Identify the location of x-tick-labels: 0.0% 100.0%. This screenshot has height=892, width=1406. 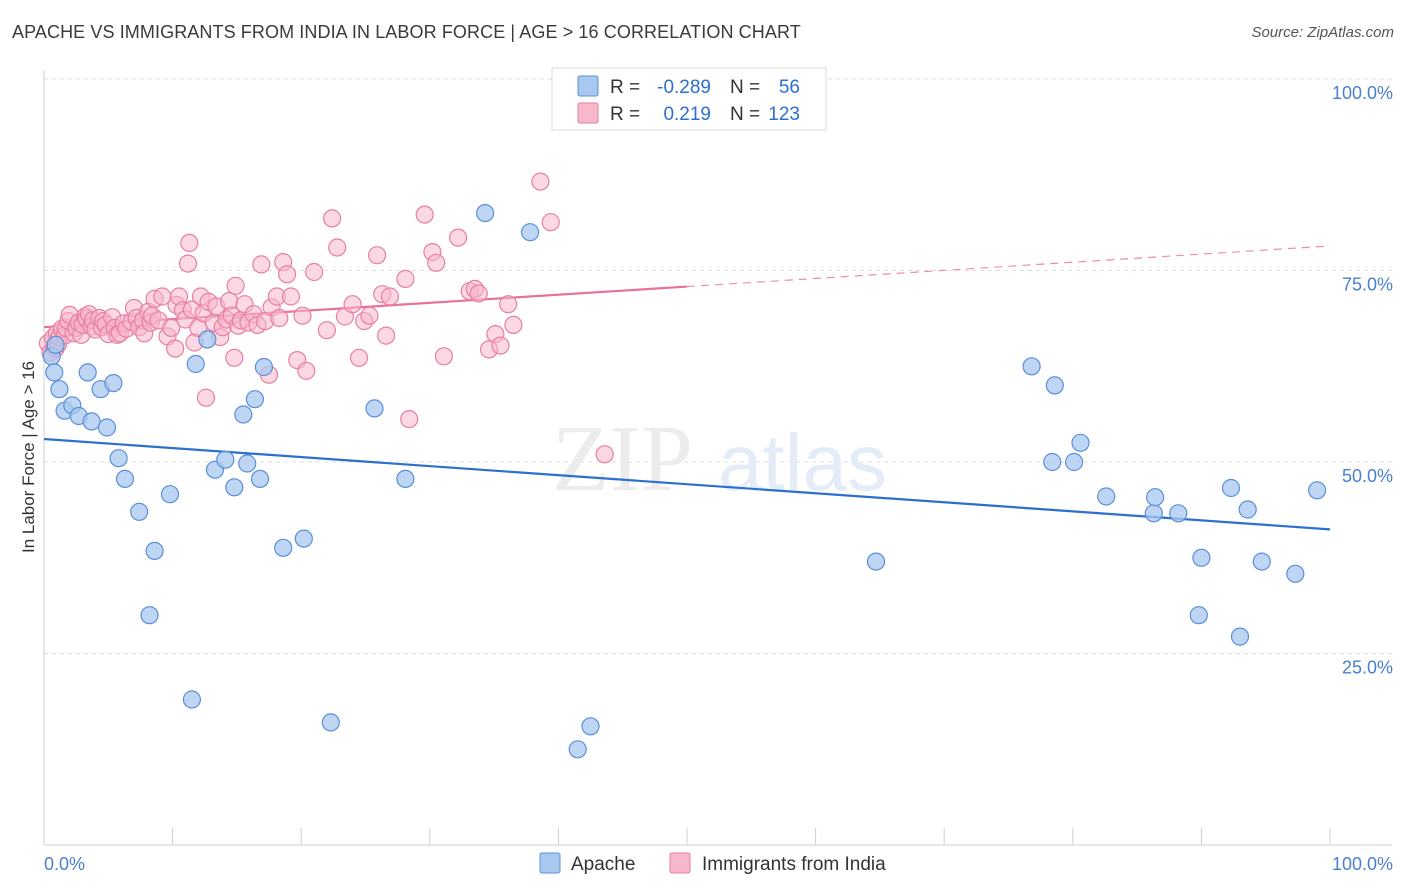
(718, 864).